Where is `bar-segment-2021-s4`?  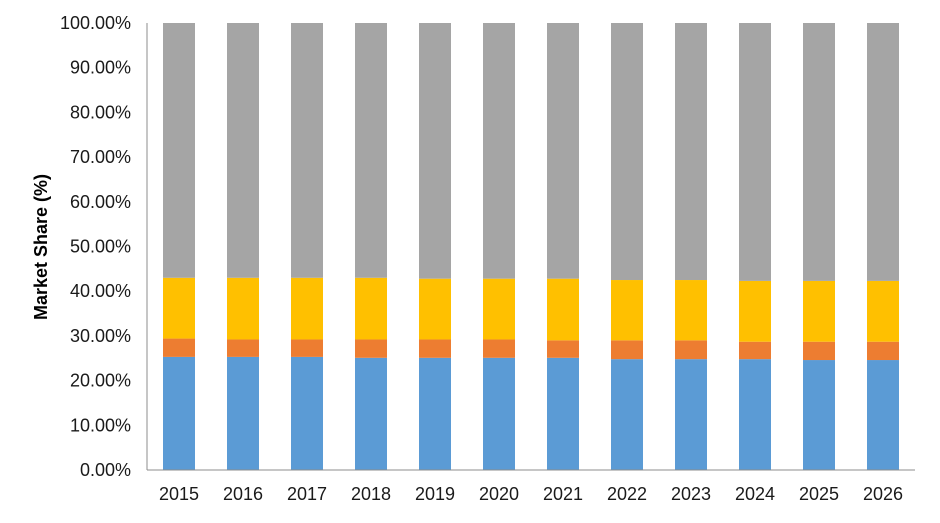 bar-segment-2021-s4 is located at coordinates (563, 151).